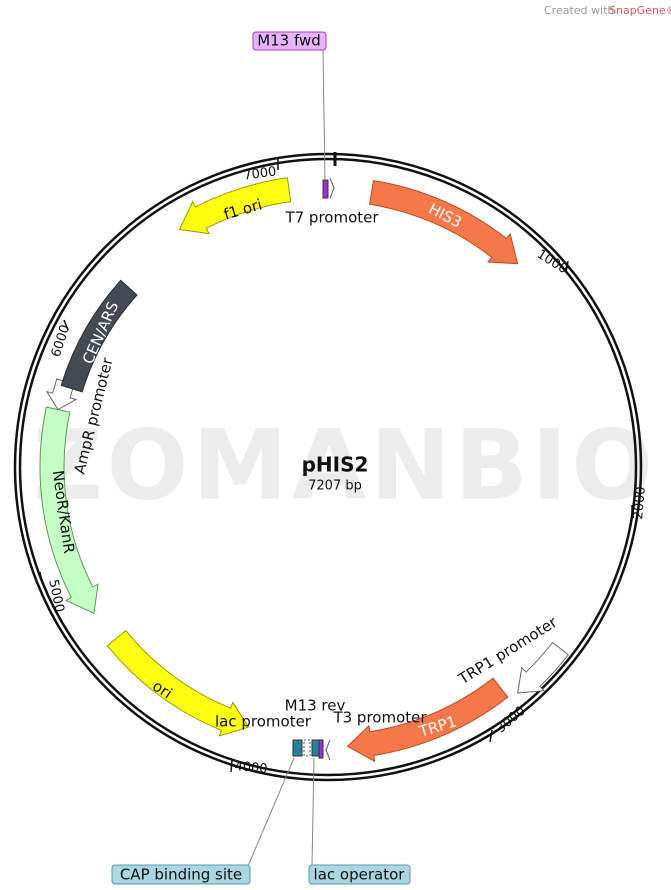 The image size is (671, 890). Describe the element at coordinates (315, 706) in the screenshot. I see `annotation: M13 rev` at that location.